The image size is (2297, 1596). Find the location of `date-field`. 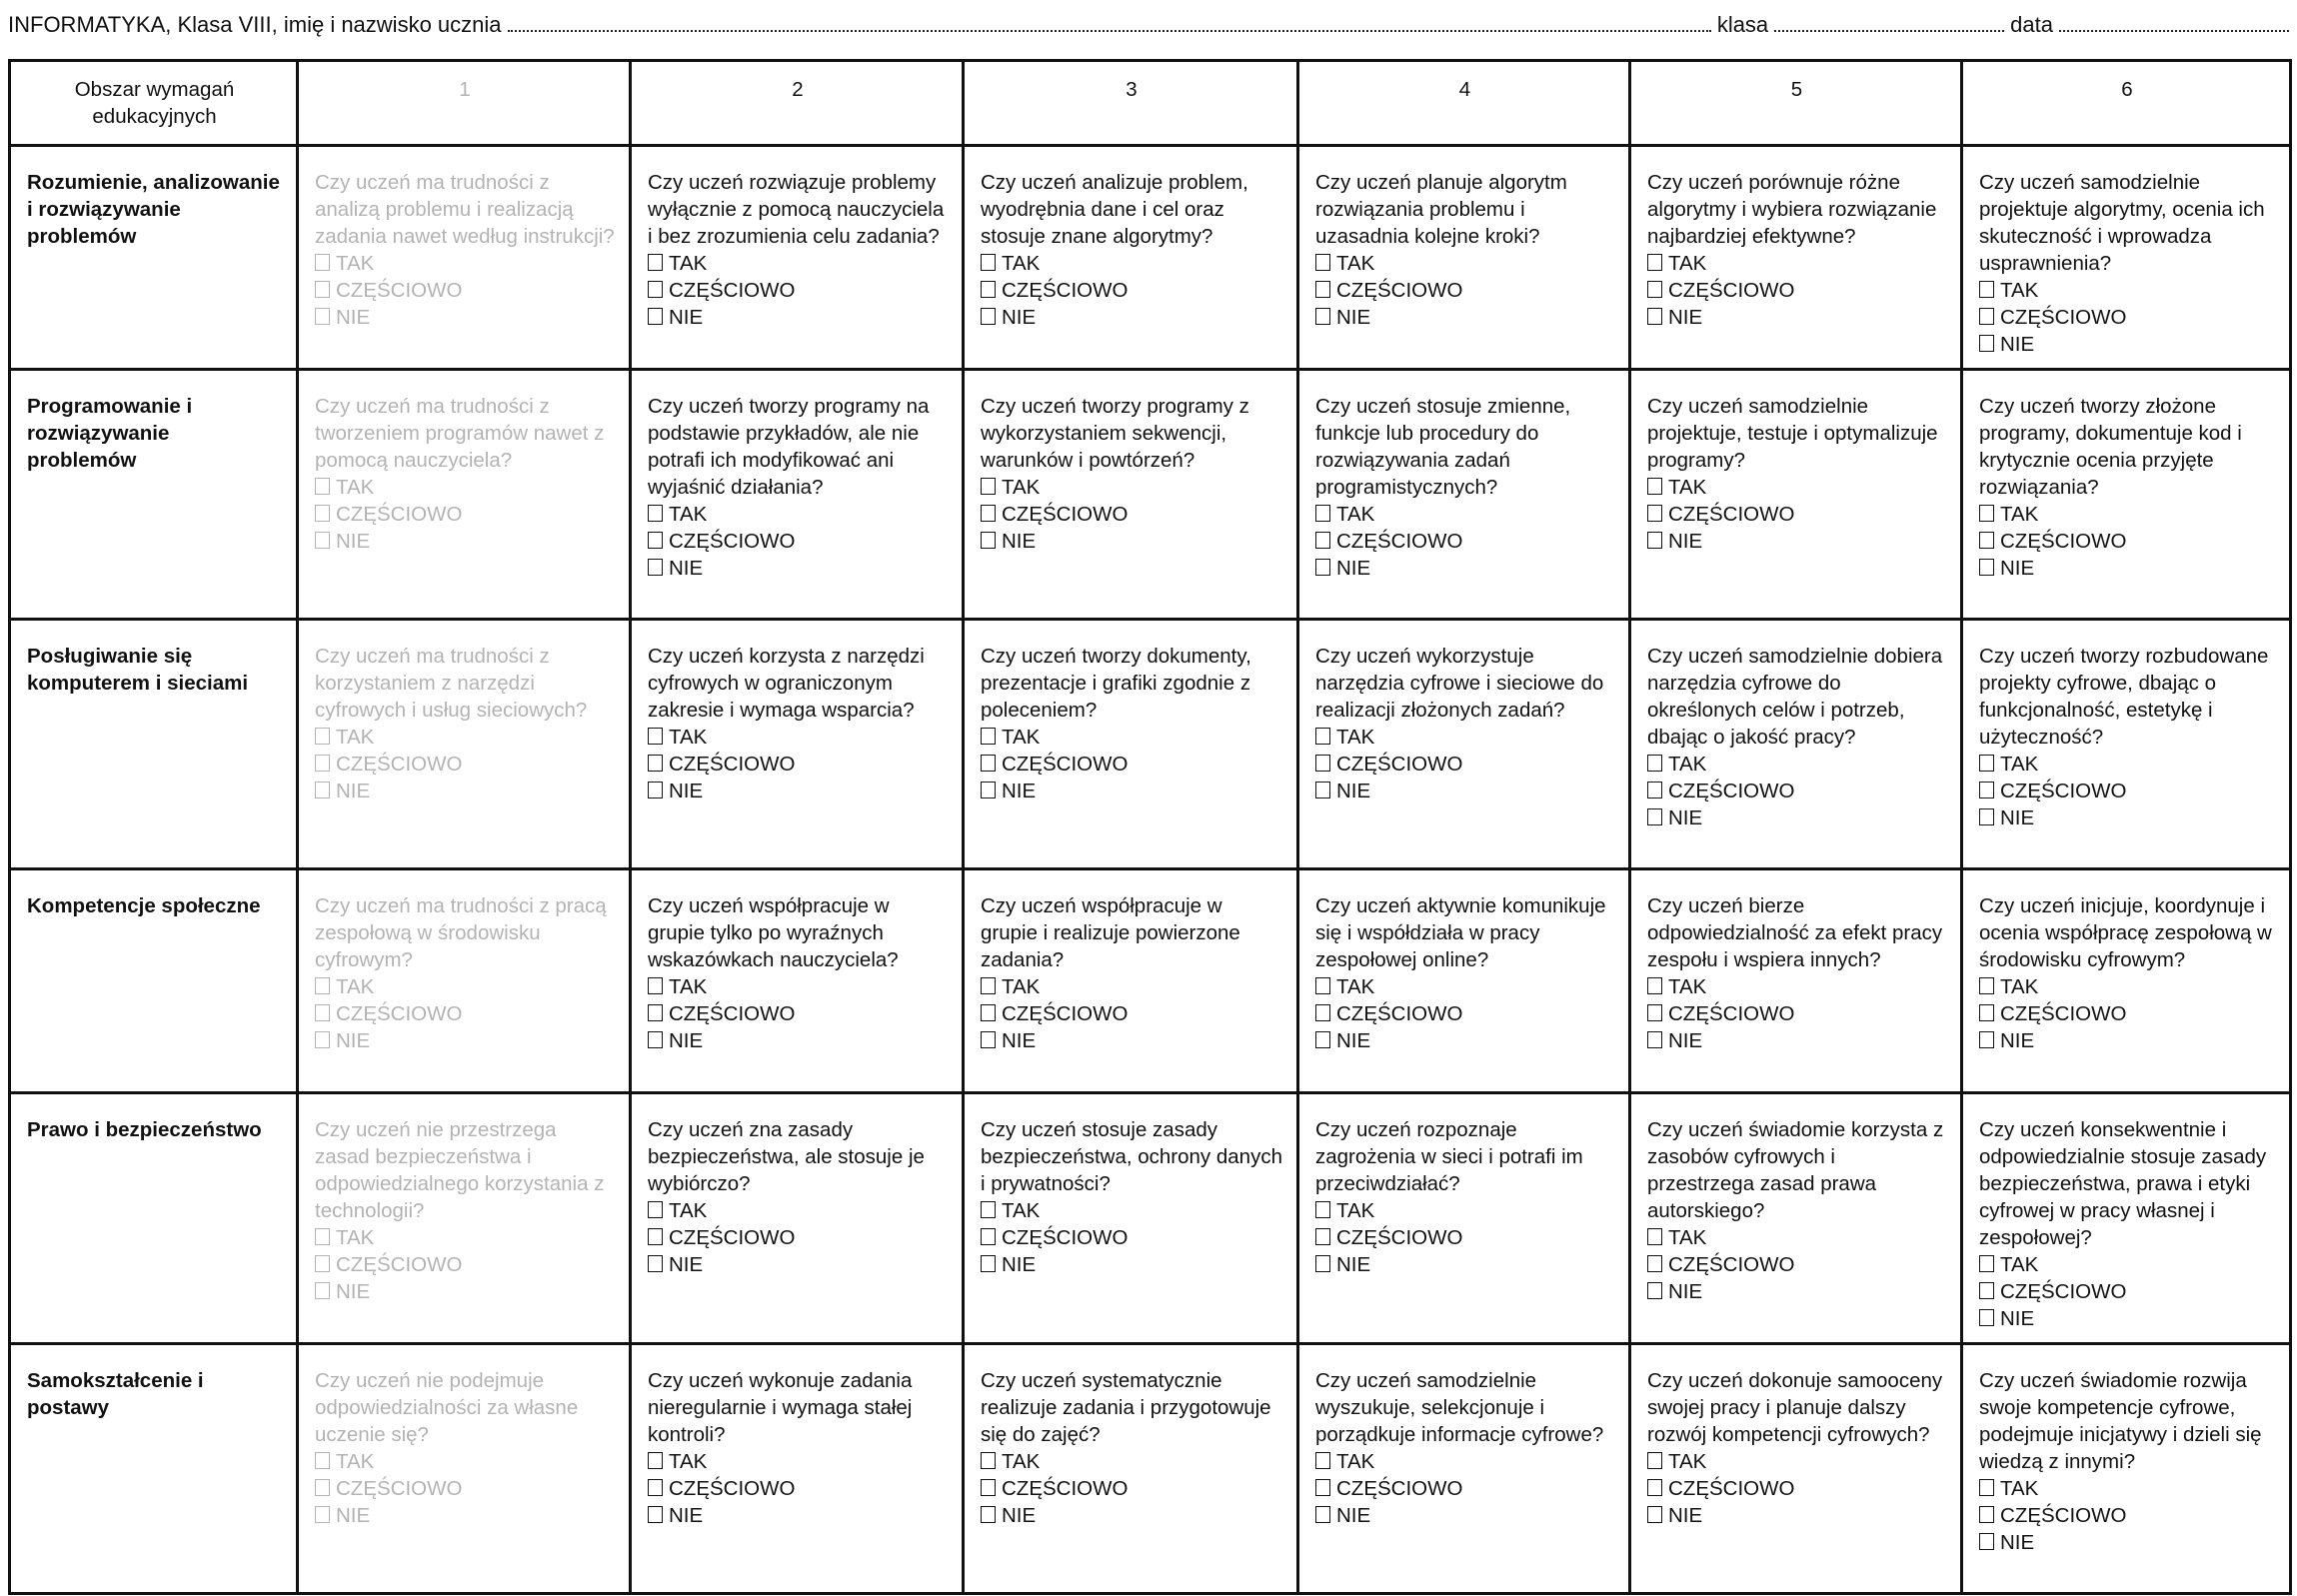

date-field is located at coordinates (2174, 21).